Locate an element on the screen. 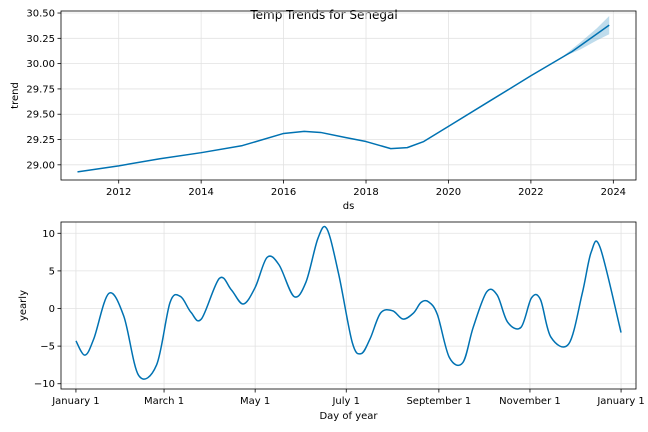 The image size is (648, 432). figure-title: Temp Trends for Senegal is located at coordinates (323, 15).